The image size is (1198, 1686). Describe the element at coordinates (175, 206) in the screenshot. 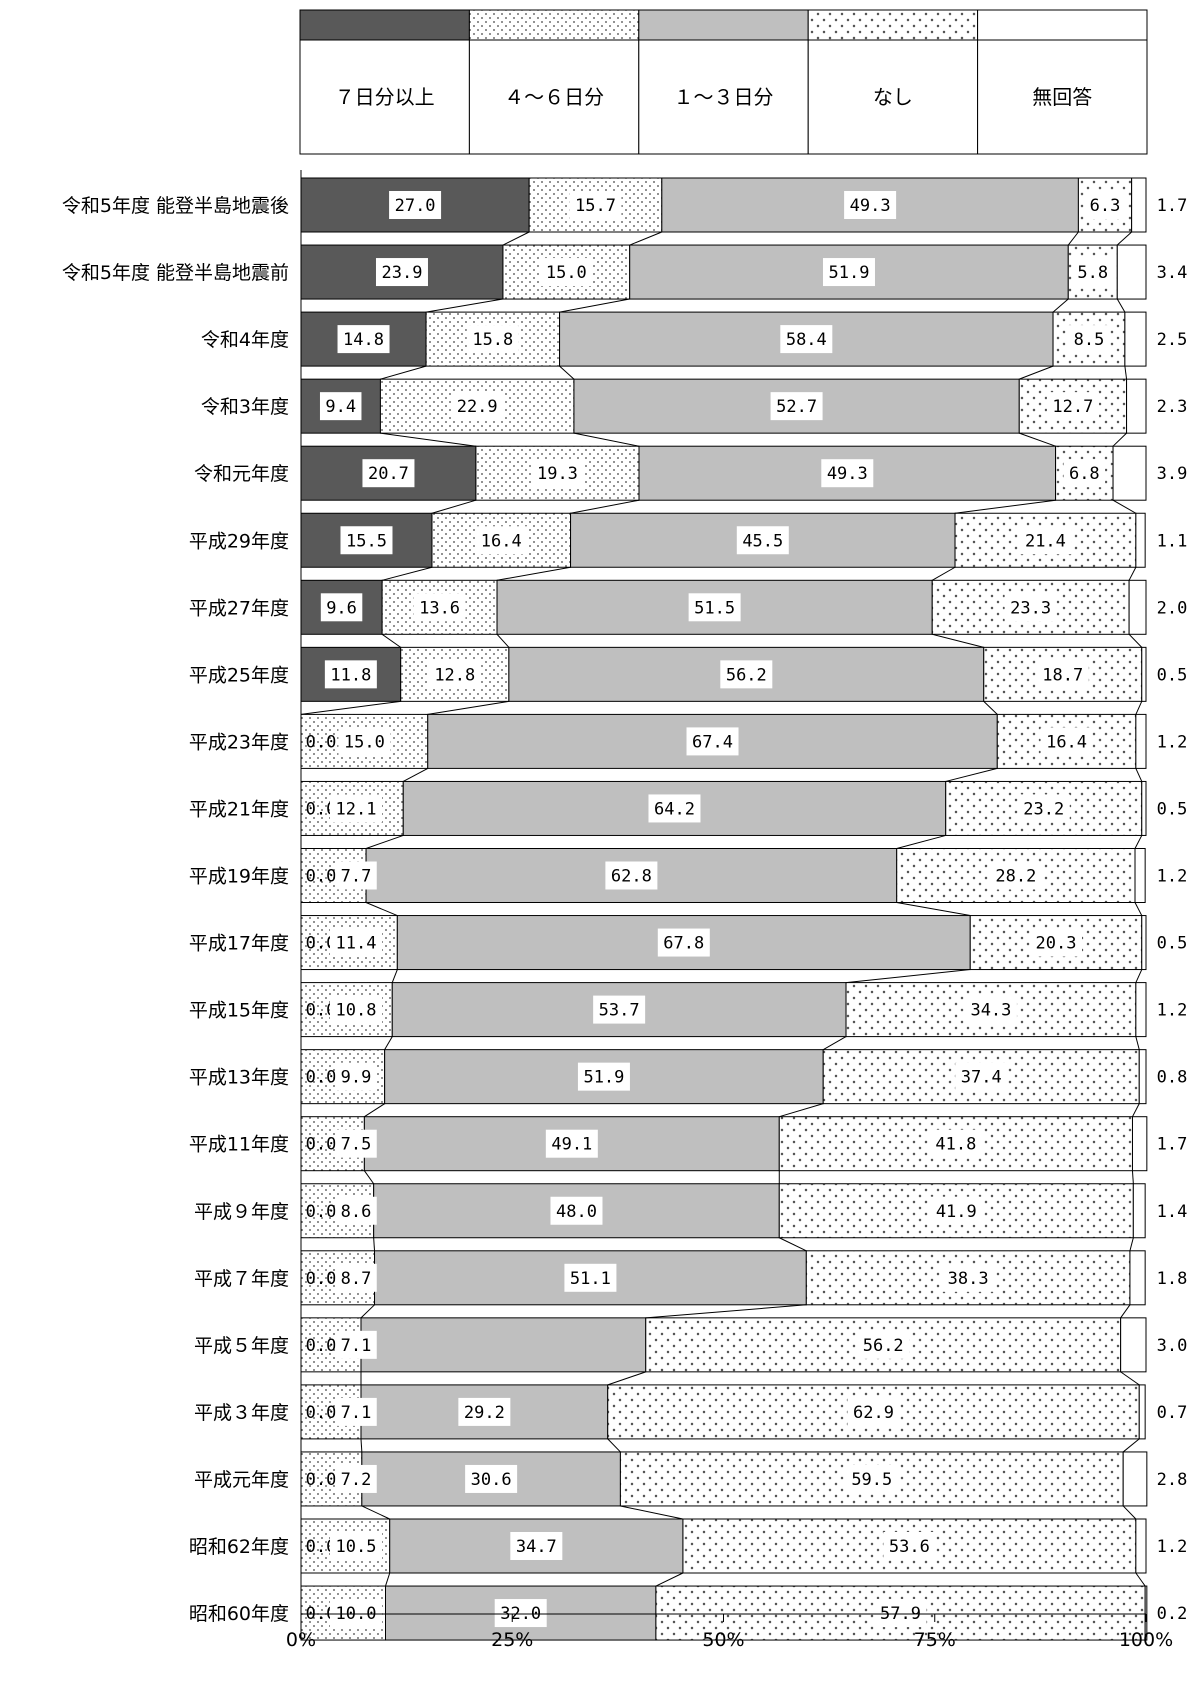

I see `category-label: 令和5年度 能登半島地震後` at that location.